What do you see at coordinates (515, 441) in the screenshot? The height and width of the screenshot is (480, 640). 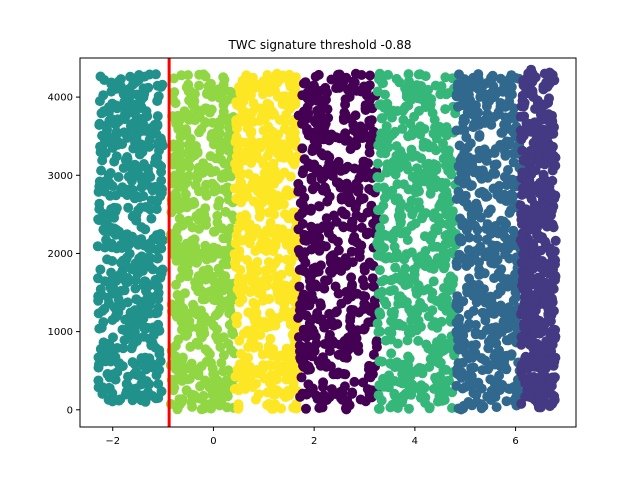 I see `x-tick-label: 6` at bounding box center [515, 441].